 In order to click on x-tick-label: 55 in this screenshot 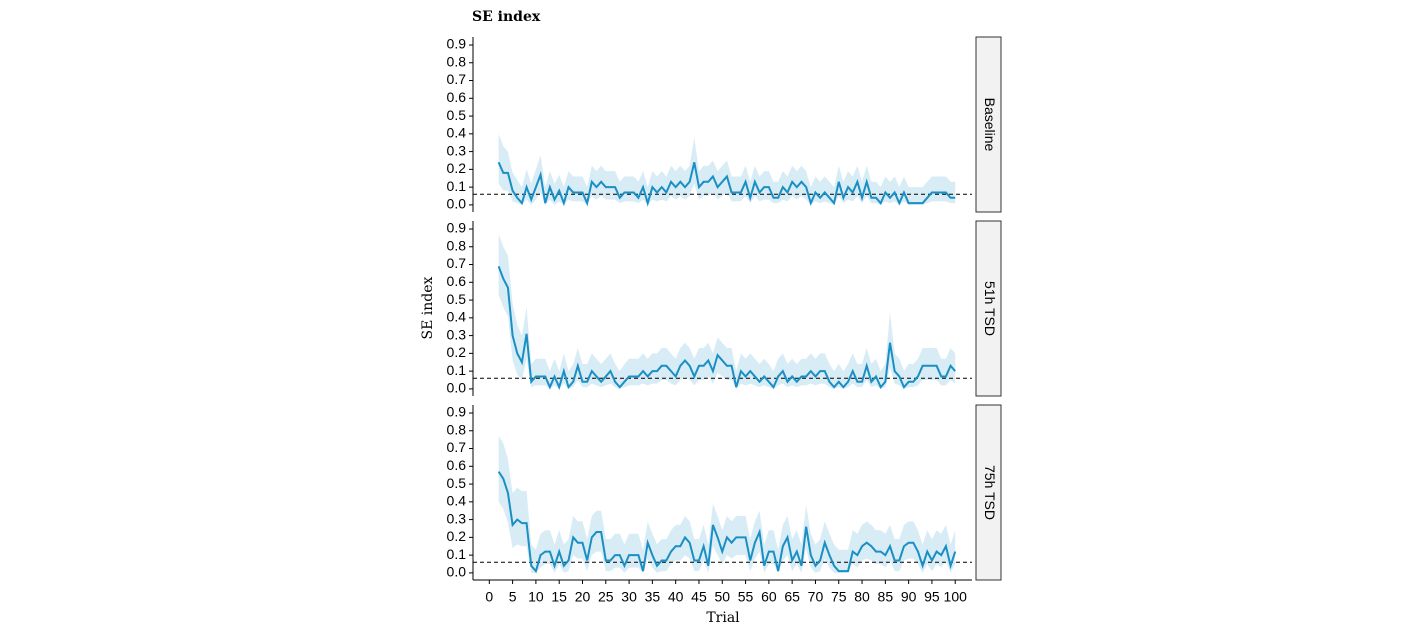, I will do `click(746, 597)`.